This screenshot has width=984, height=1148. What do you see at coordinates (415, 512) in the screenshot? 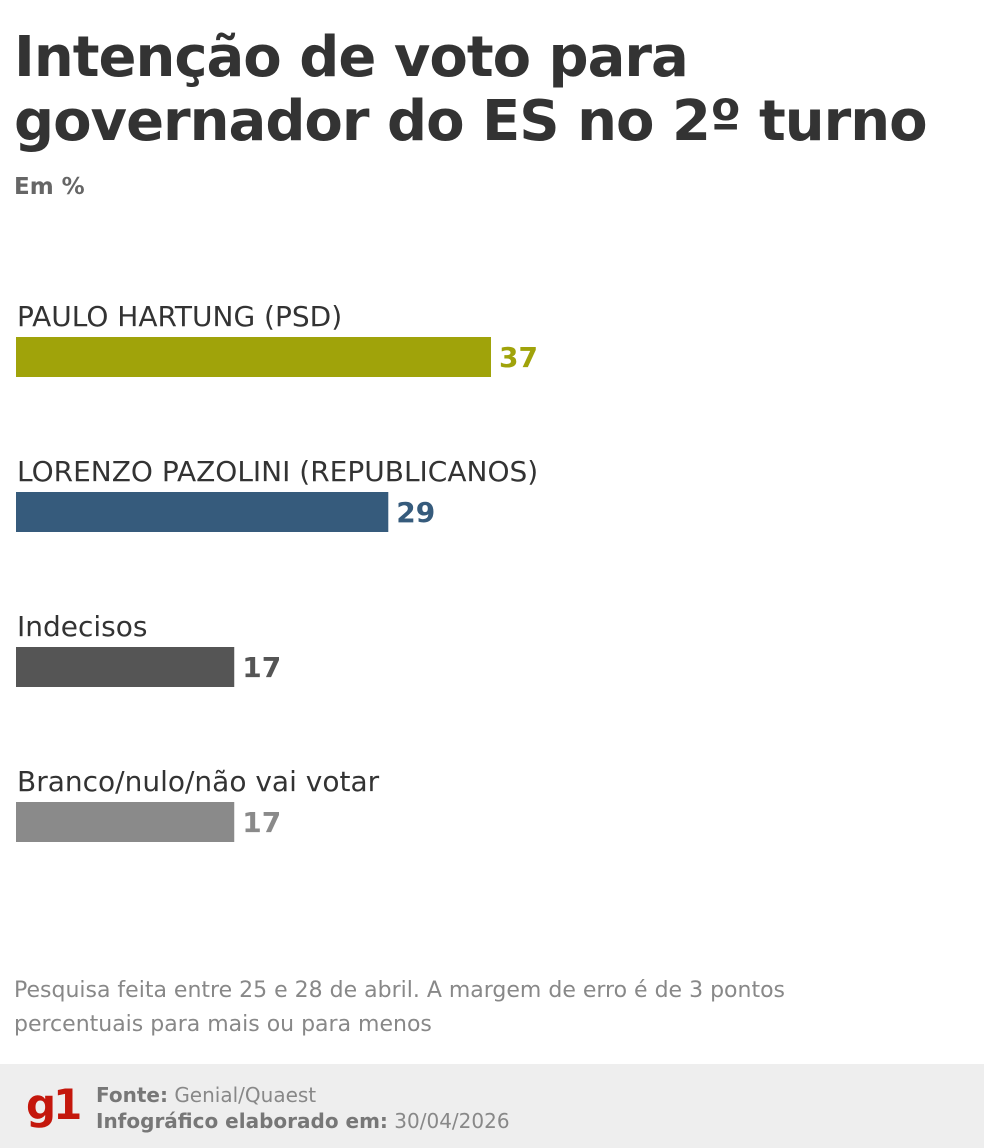
I see `value-label: 29` at bounding box center [415, 512].